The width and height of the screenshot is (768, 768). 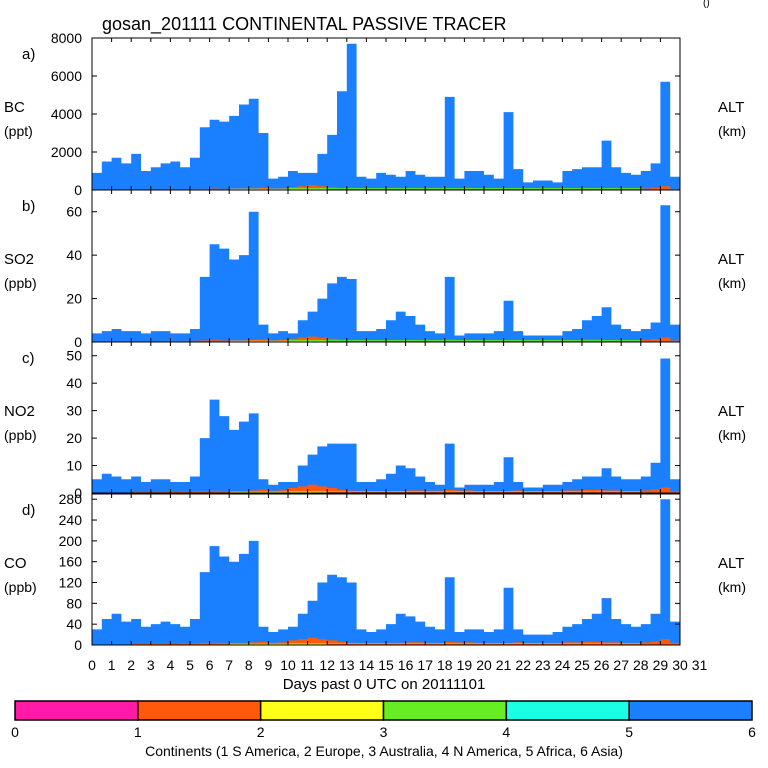 I want to click on panel-letter: a), so click(x=28, y=54).